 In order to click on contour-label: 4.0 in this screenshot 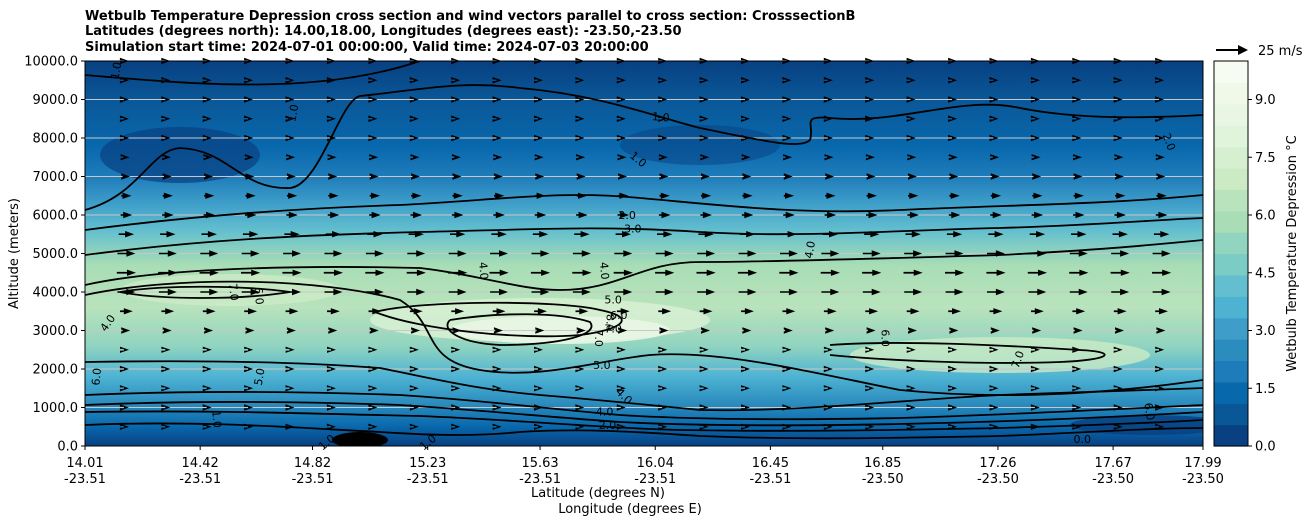, I will do `click(810, 249)`.